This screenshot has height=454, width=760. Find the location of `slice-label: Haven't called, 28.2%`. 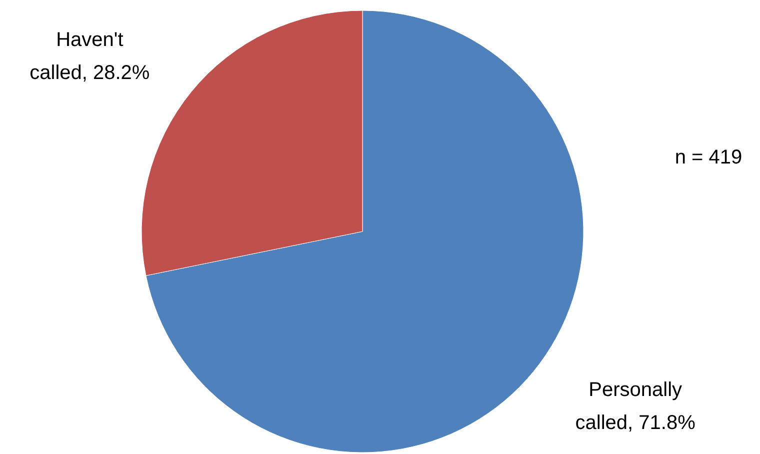

slice-label: Haven't called, 28.2% is located at coordinates (90, 56).